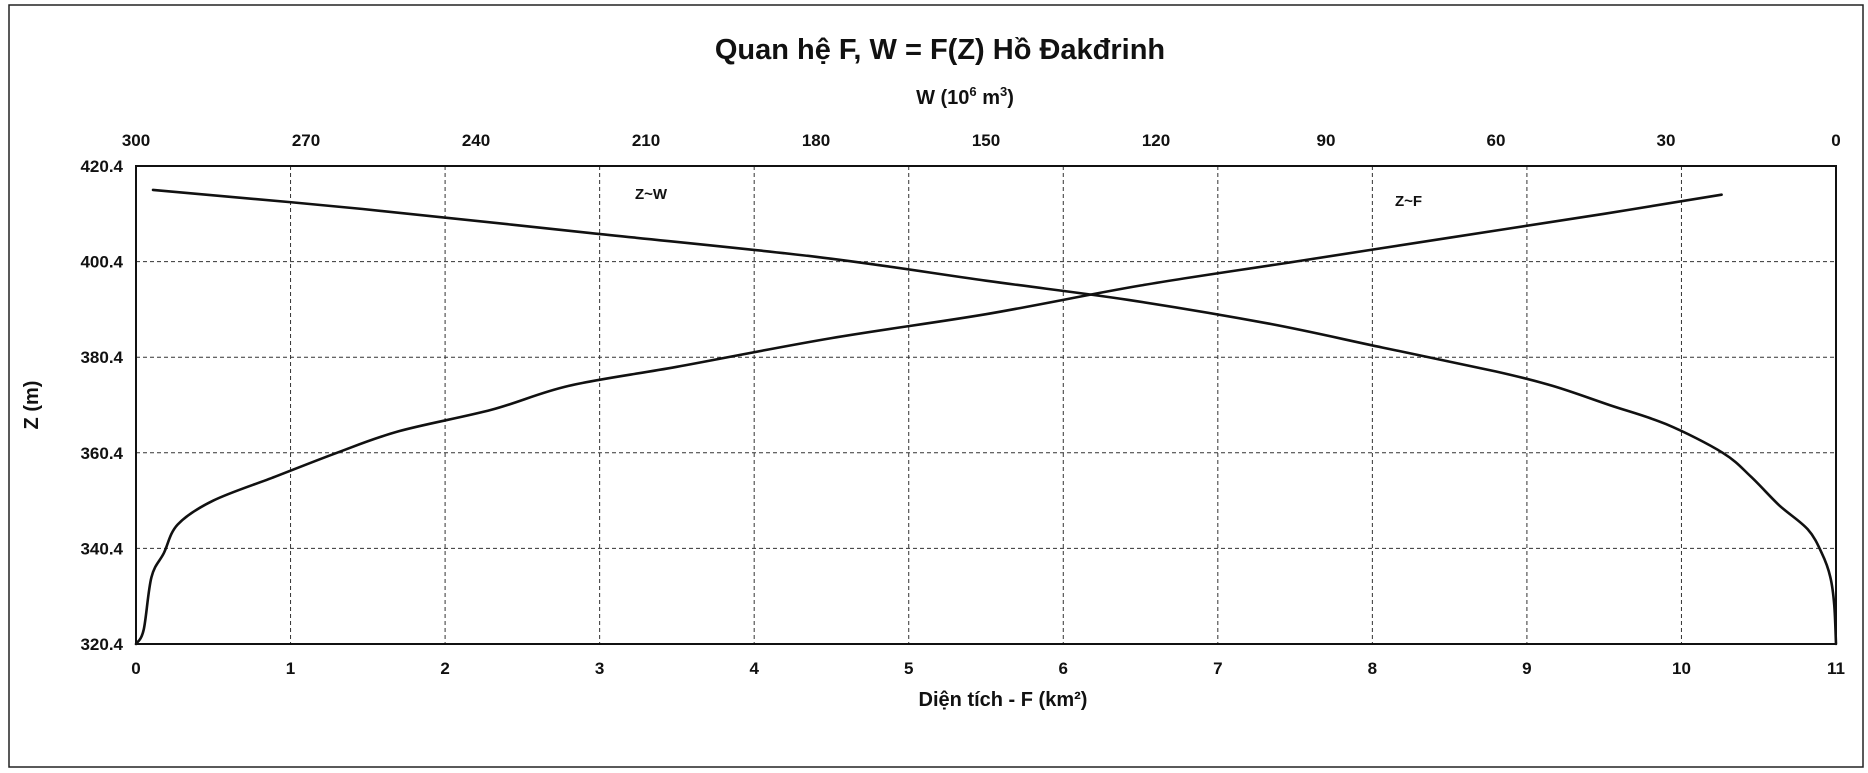 This screenshot has width=1868, height=773. I want to click on x-tick-label: 11, so click(1836, 668).